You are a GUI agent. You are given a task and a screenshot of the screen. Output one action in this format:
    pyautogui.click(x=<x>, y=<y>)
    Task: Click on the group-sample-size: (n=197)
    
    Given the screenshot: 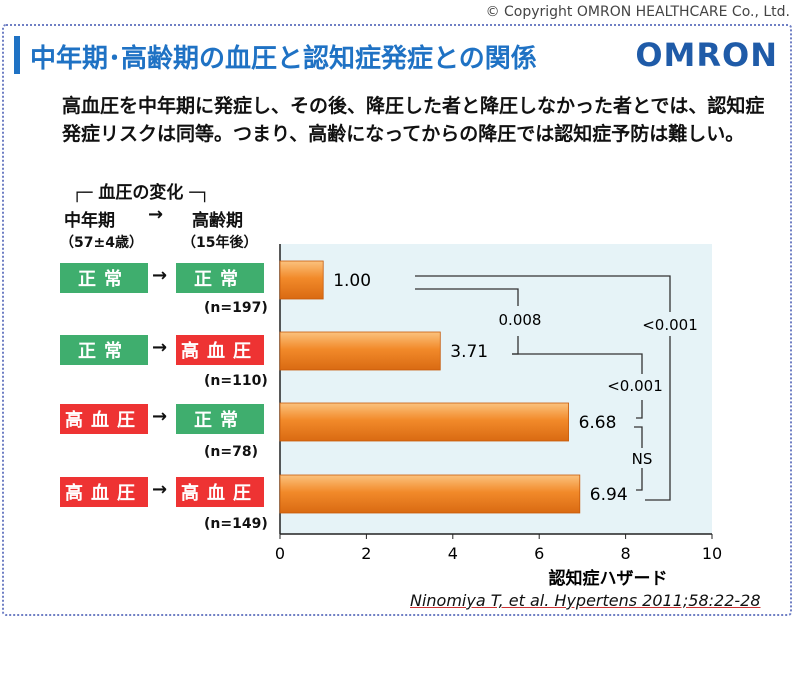 What is the action you would take?
    pyautogui.click(x=236, y=308)
    